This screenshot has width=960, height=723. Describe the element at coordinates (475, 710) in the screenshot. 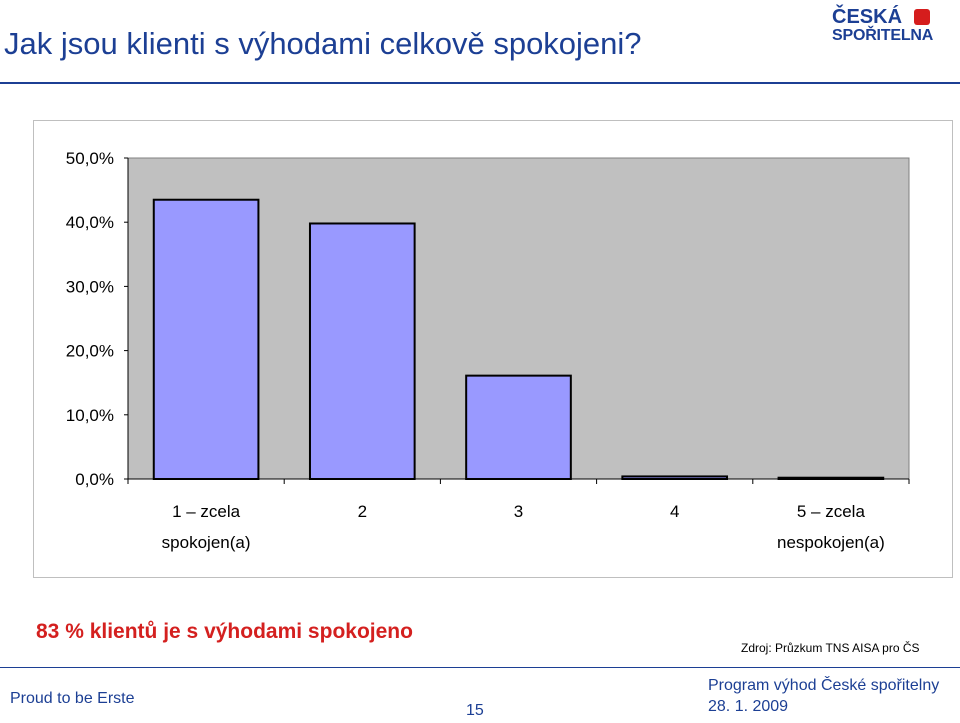

I see `page-number: 15` at that location.